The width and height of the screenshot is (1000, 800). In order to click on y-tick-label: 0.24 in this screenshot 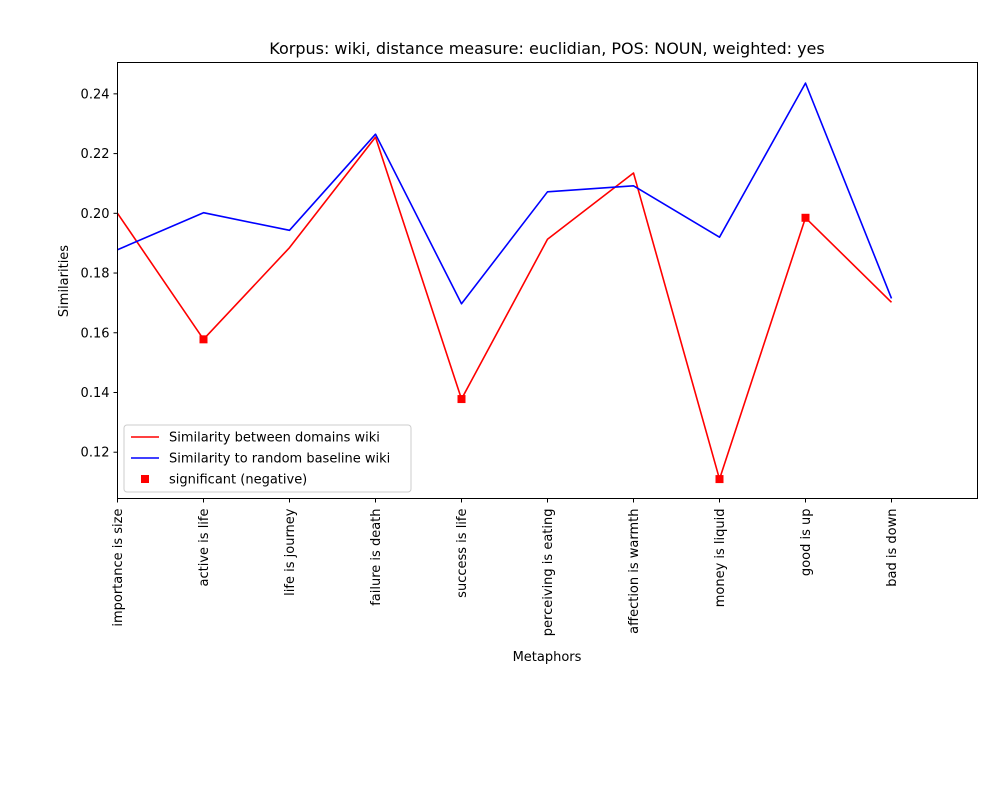, I will do `click(95, 94)`.